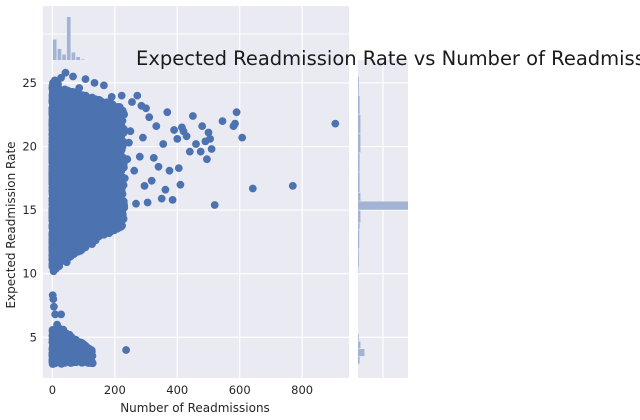 Image resolution: width=640 pixels, height=420 pixels. I want to click on x-tick-label: 600, so click(240, 390).